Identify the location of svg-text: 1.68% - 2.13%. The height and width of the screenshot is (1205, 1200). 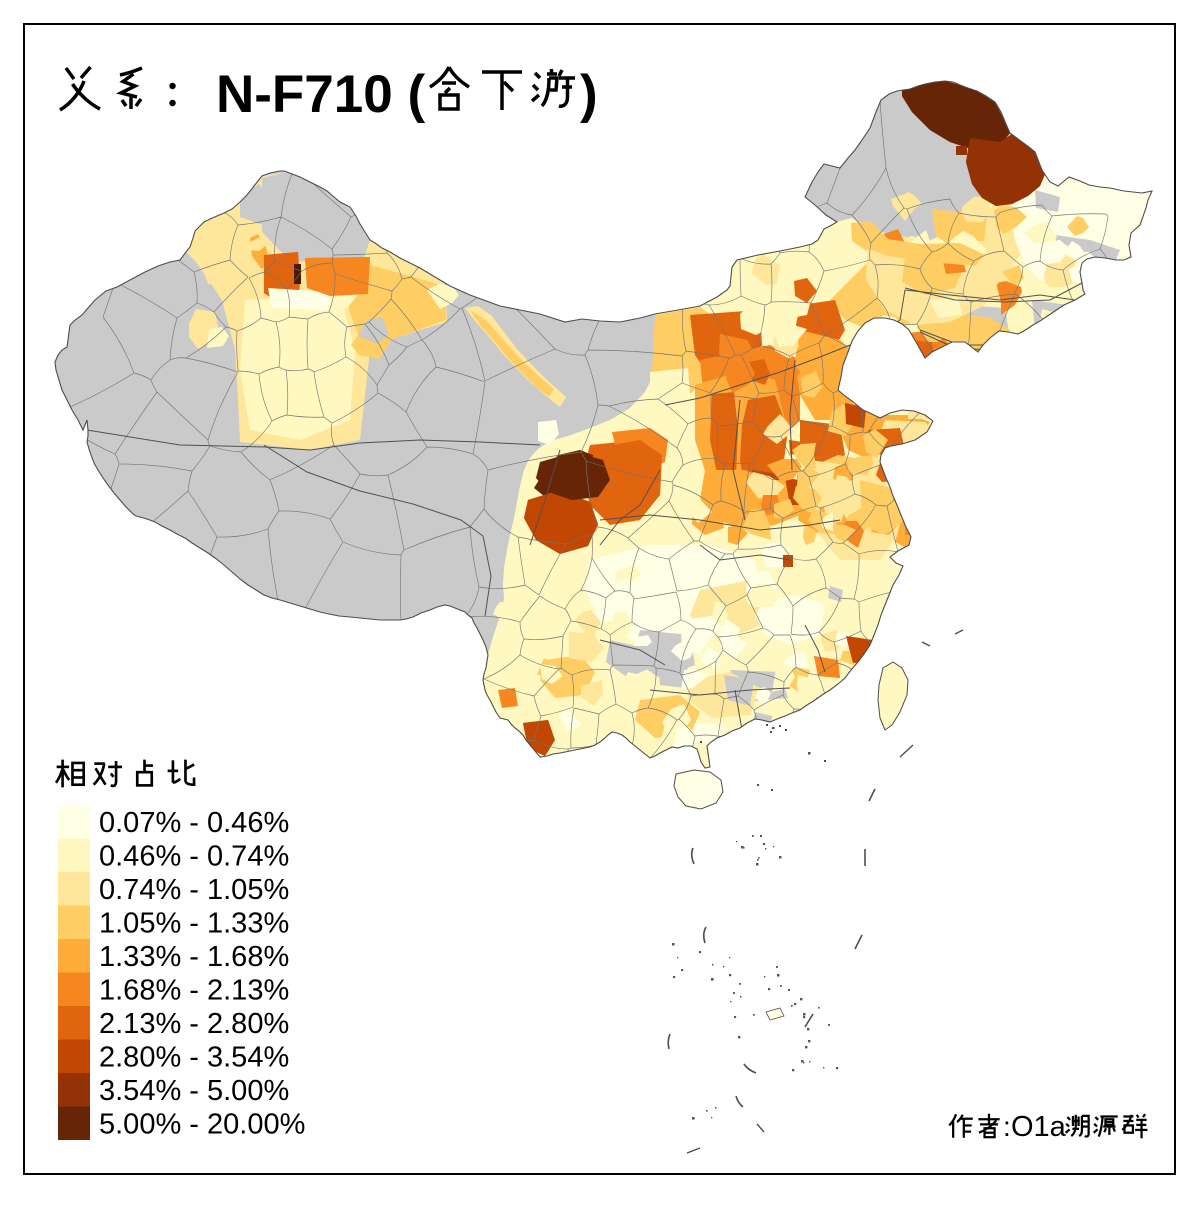
(194, 991).